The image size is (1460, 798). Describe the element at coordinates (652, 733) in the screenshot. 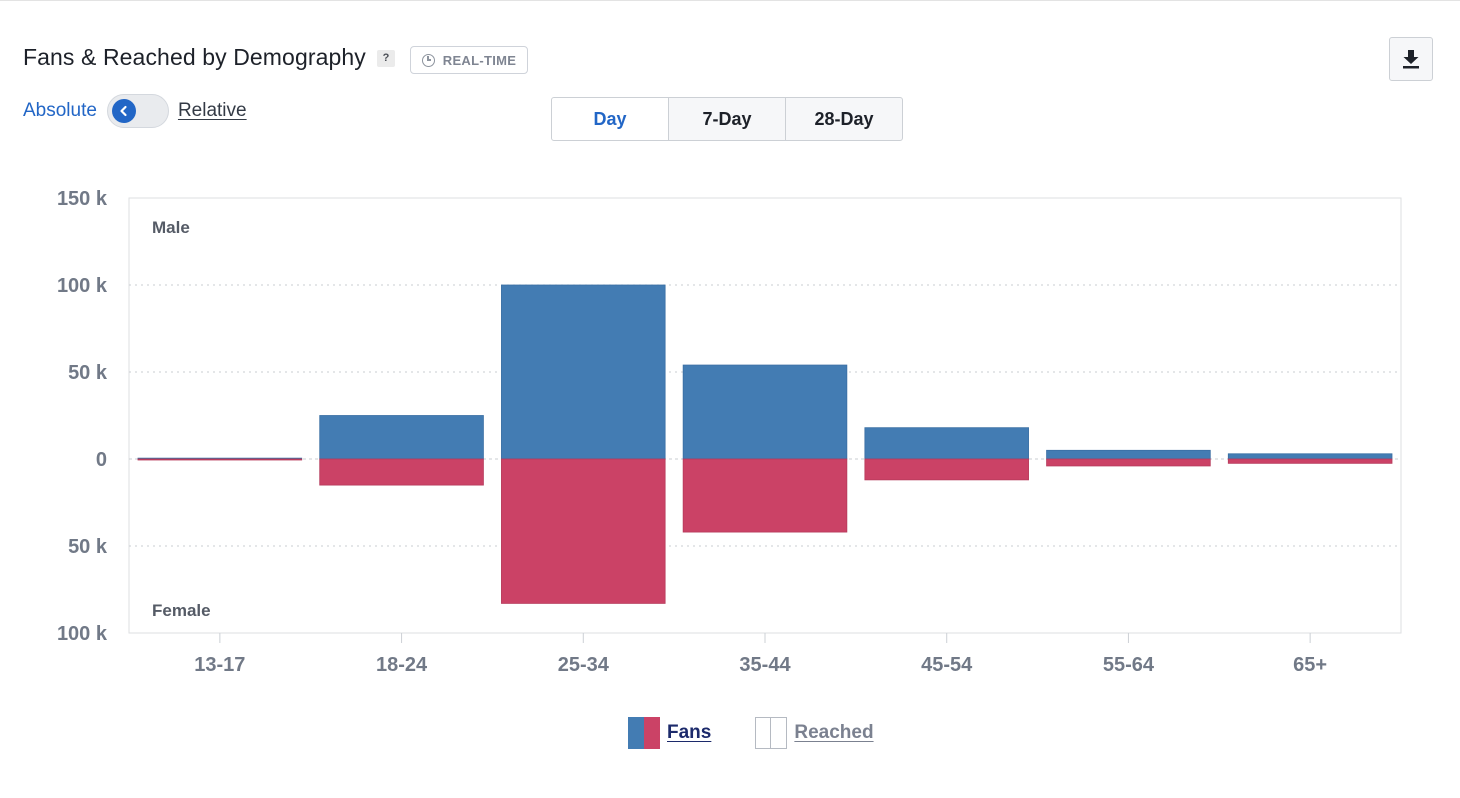

I see `legend-swatch-female` at that location.